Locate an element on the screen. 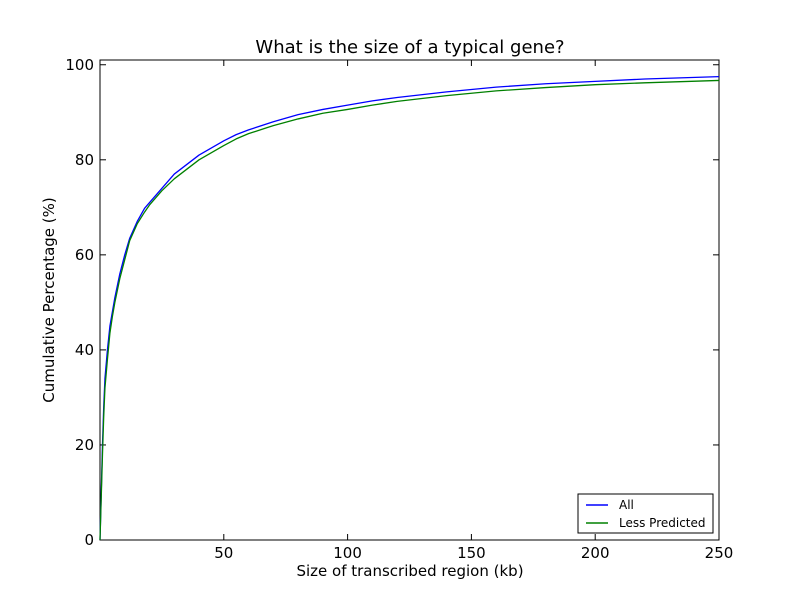 The image size is (800, 600). y-tick-label: 0 is located at coordinates (89, 540).